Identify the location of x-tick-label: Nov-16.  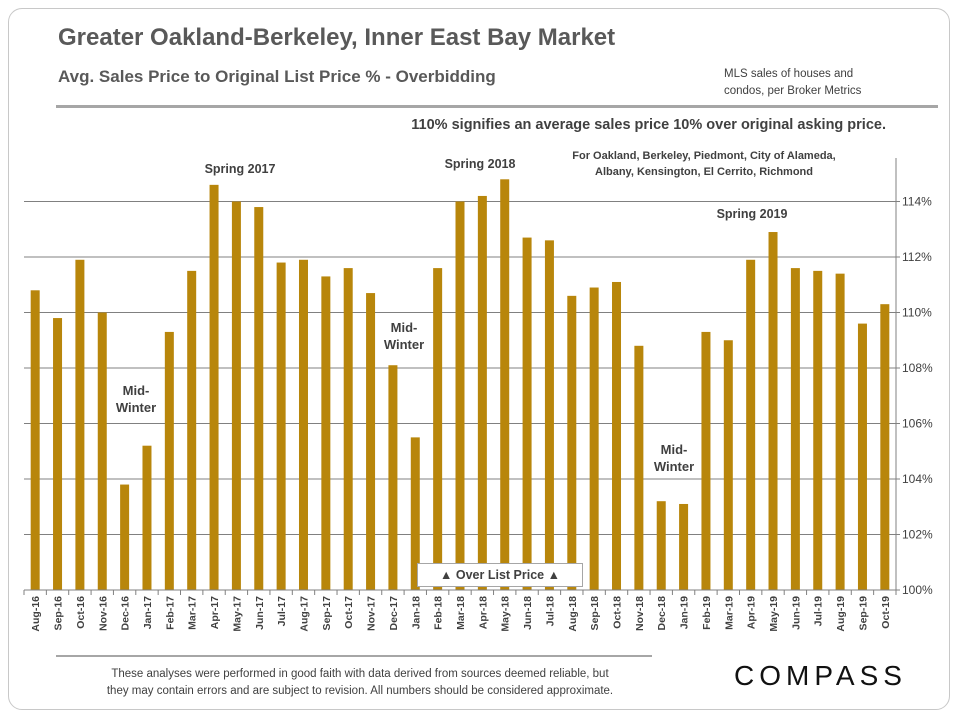
(103, 613).